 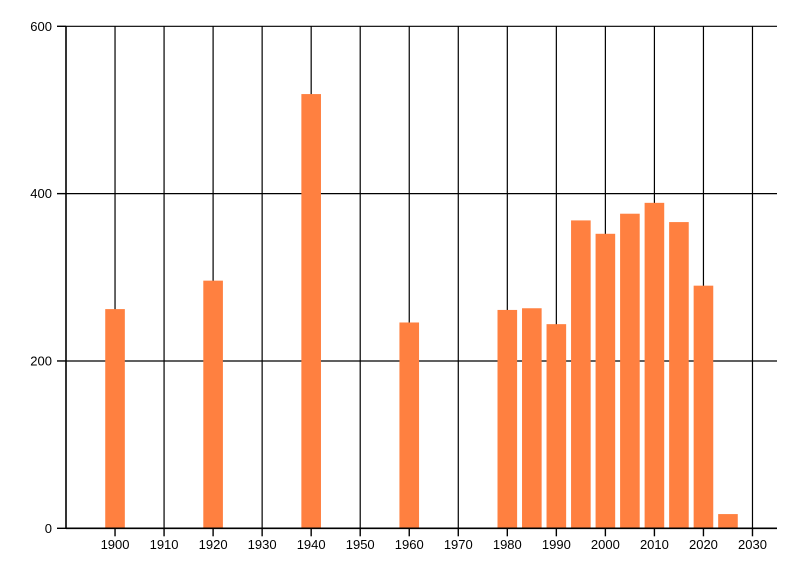 I want to click on y-tick-label: 0, so click(x=48, y=528).